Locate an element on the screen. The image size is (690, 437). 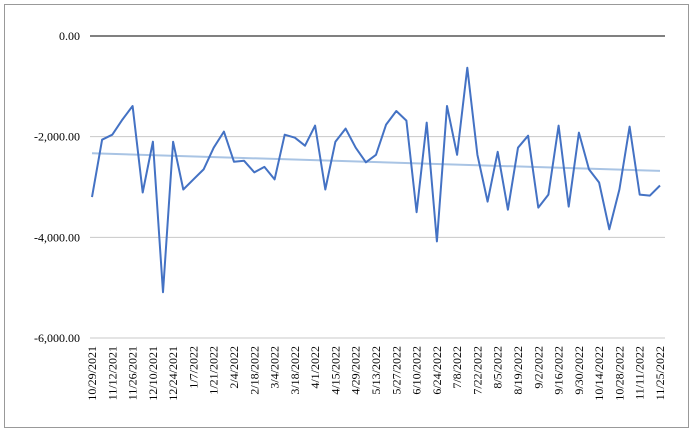
x-tick-label: 6/10/2022 is located at coordinates (417, 370).